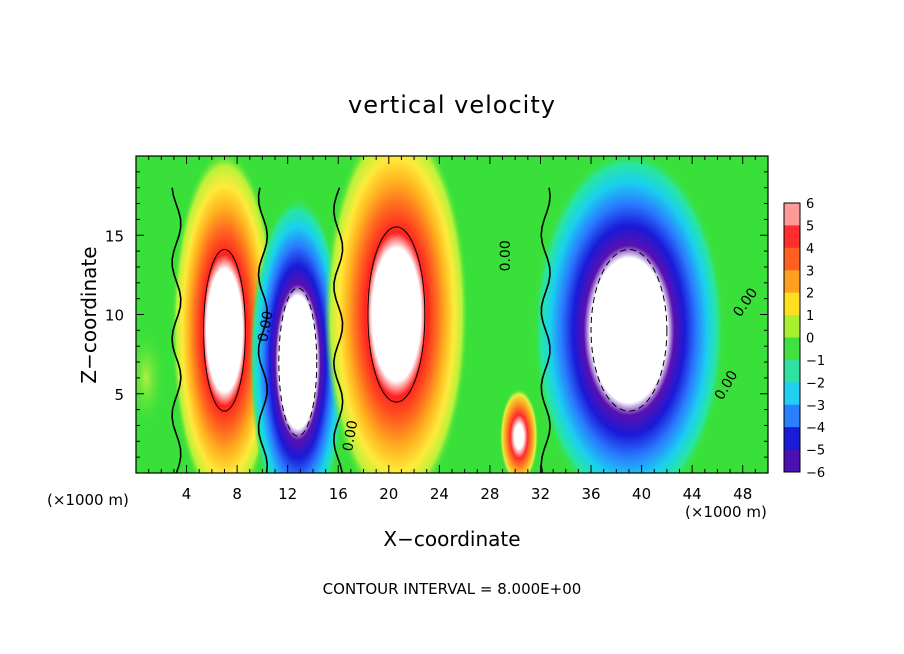 The image size is (904, 654). I want to click on y-tick-label: 5, so click(119, 395).